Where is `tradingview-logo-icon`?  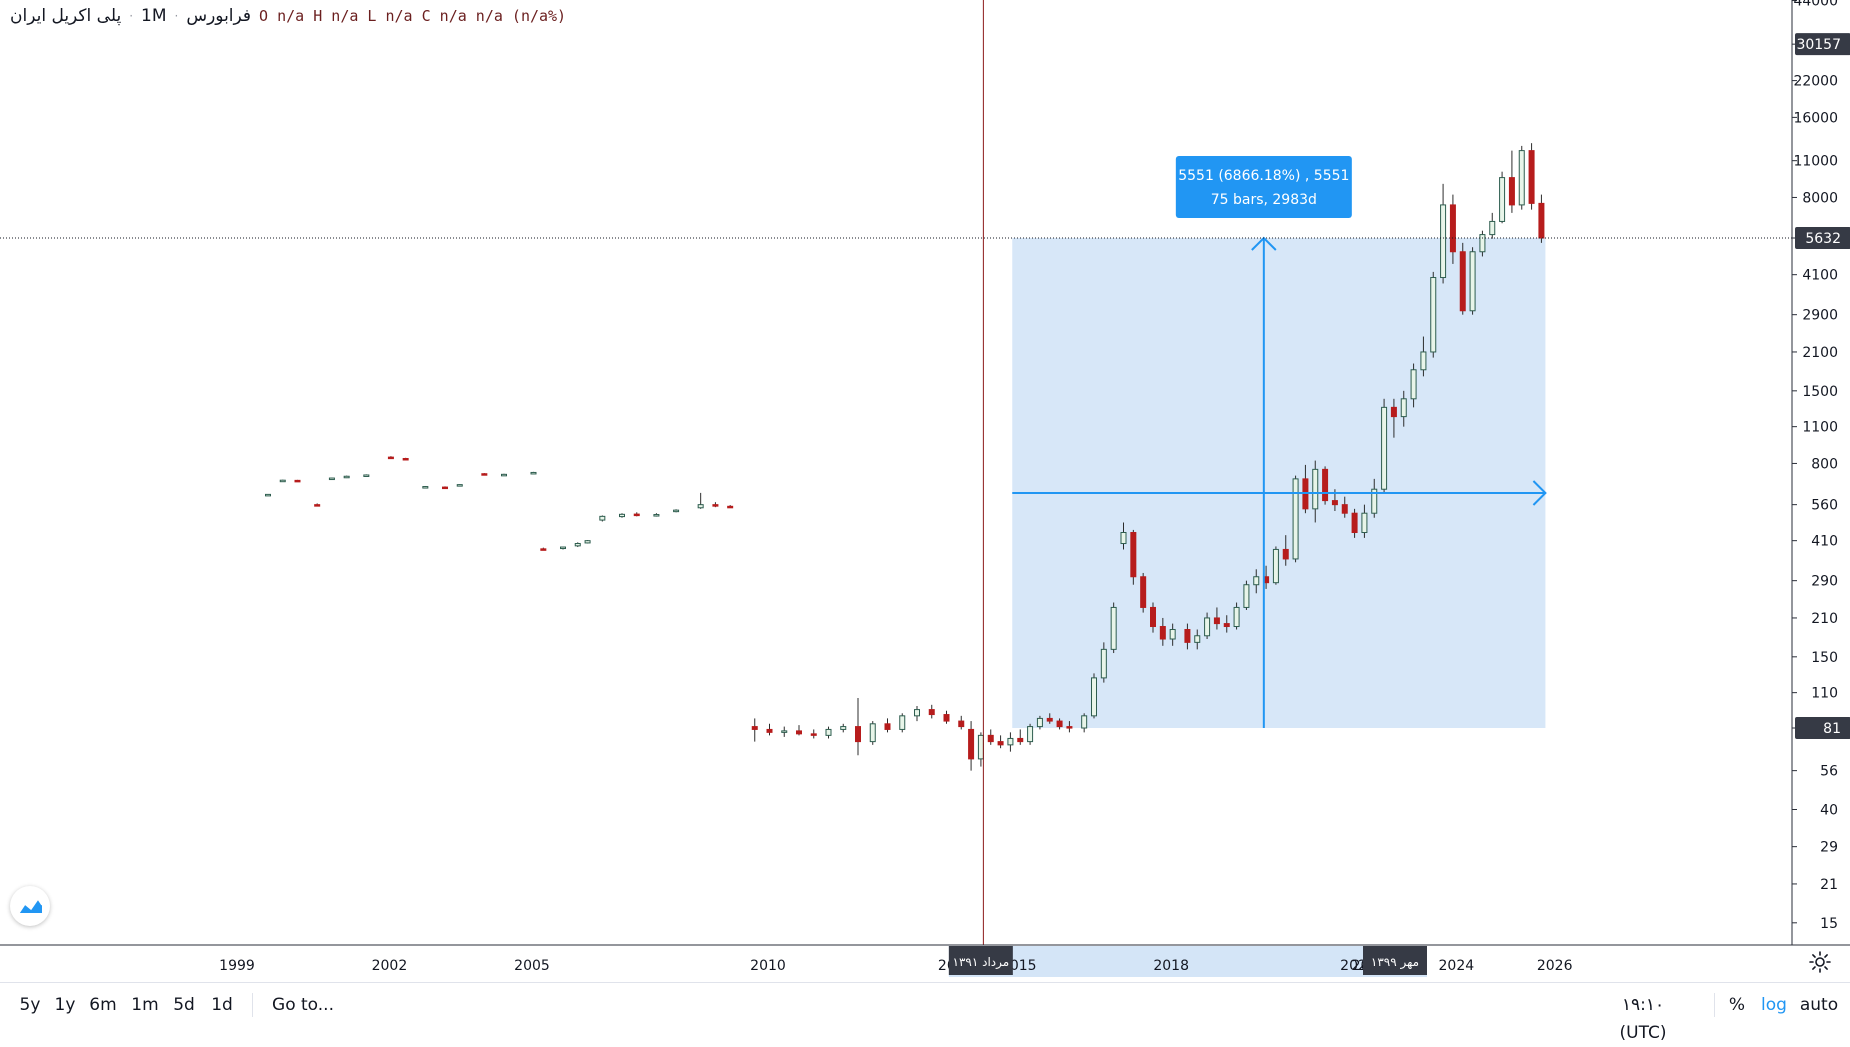 tradingview-logo-icon is located at coordinates (30, 906).